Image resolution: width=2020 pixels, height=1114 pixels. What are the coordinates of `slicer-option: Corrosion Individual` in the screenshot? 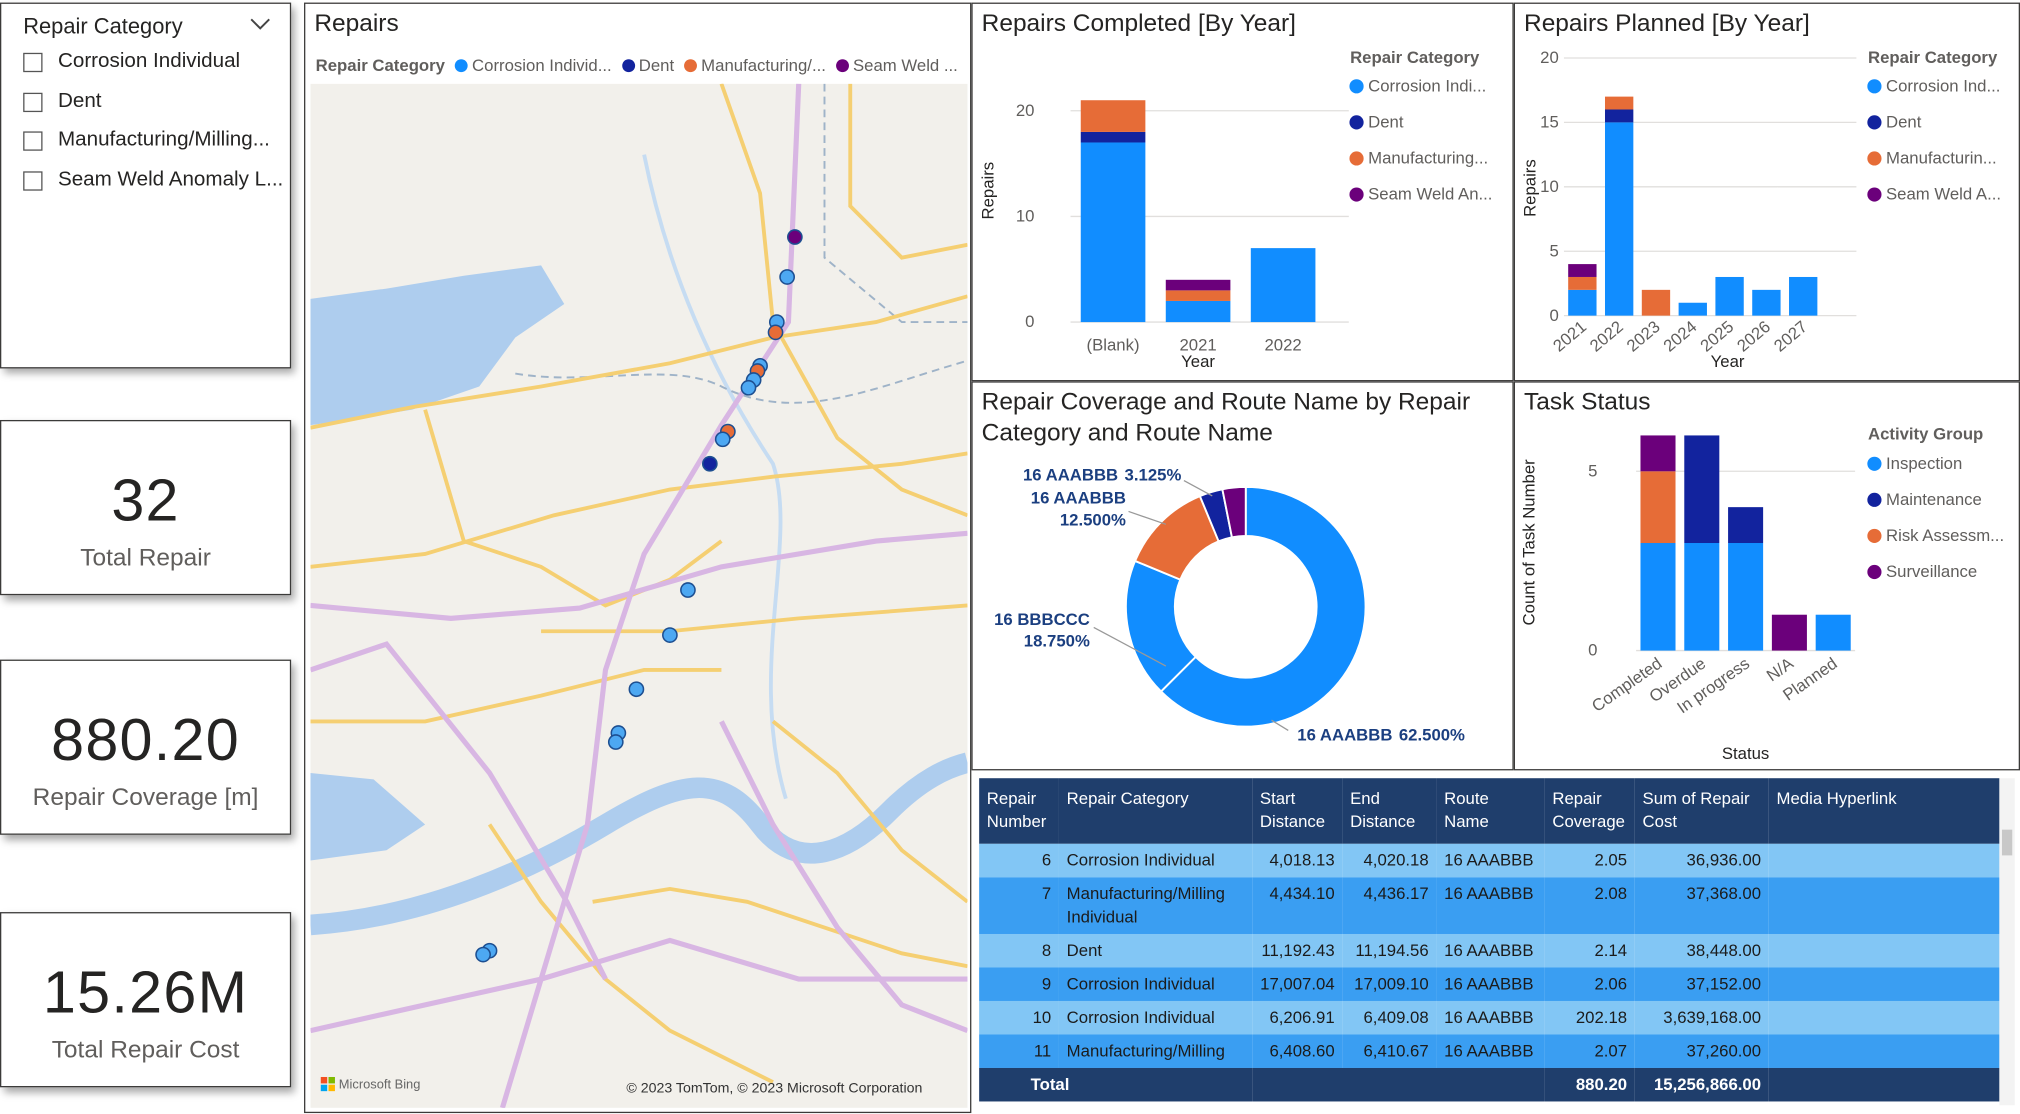 It's located at (131, 61).